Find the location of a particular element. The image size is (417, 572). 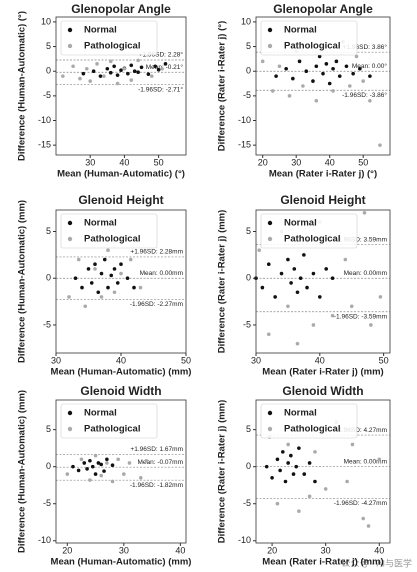

reference-label: -1.96SD: -2.71° is located at coordinates (160, 89).